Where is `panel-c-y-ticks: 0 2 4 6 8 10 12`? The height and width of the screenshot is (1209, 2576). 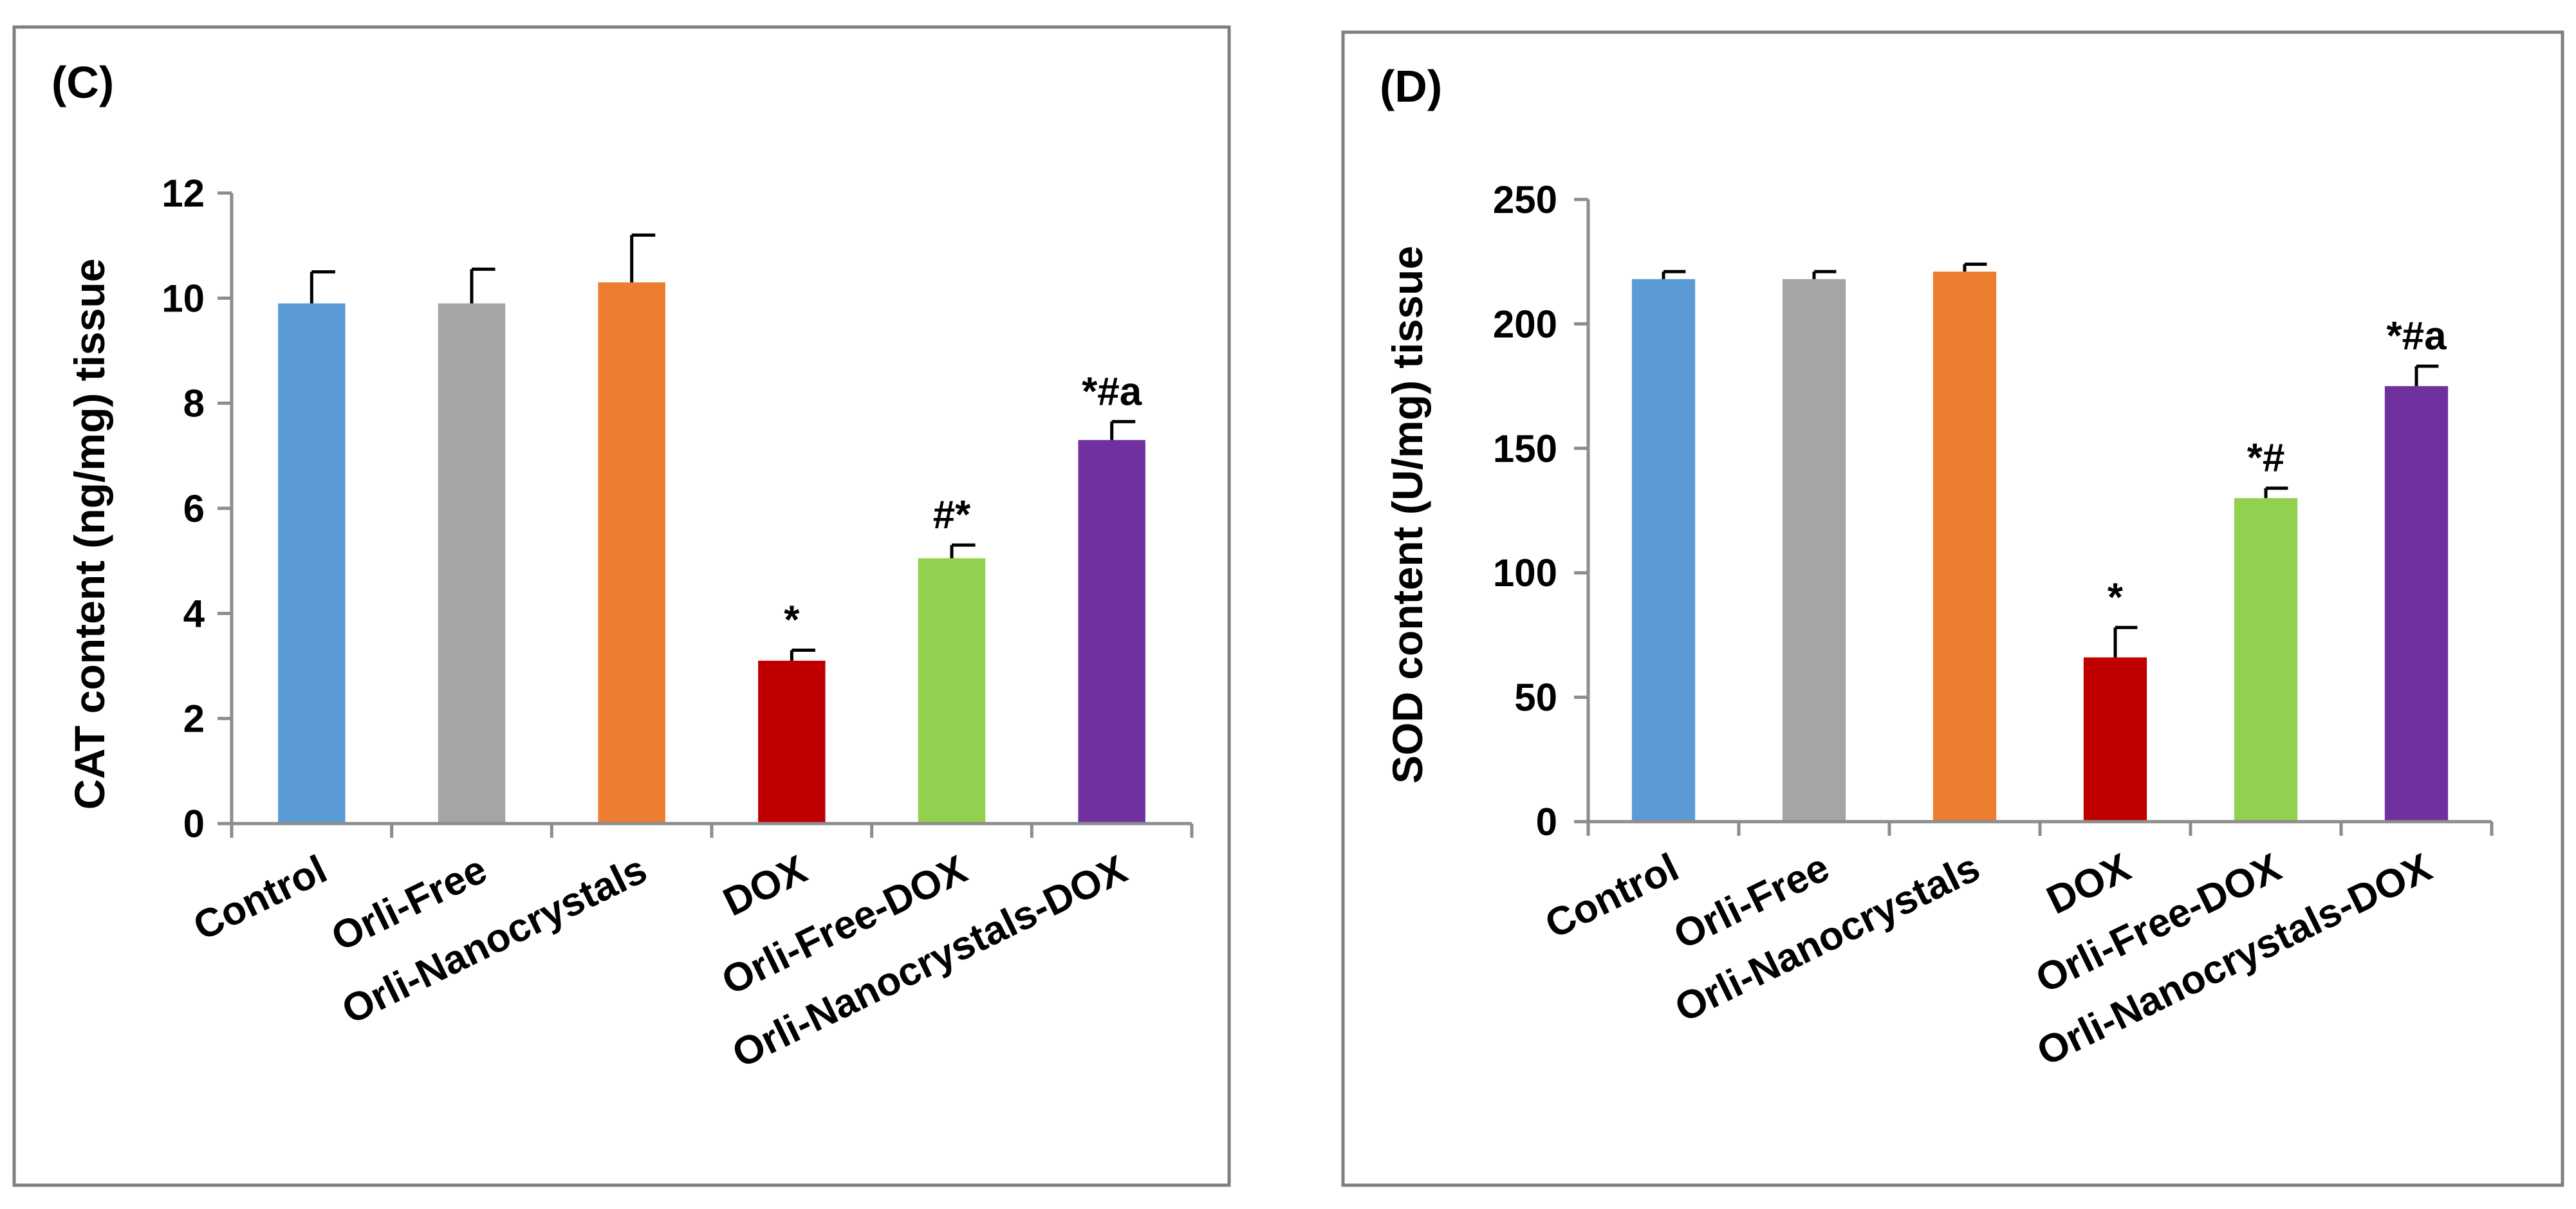
panel-c-y-ticks: 0 2 4 6 8 10 12 is located at coordinates (183, 508).